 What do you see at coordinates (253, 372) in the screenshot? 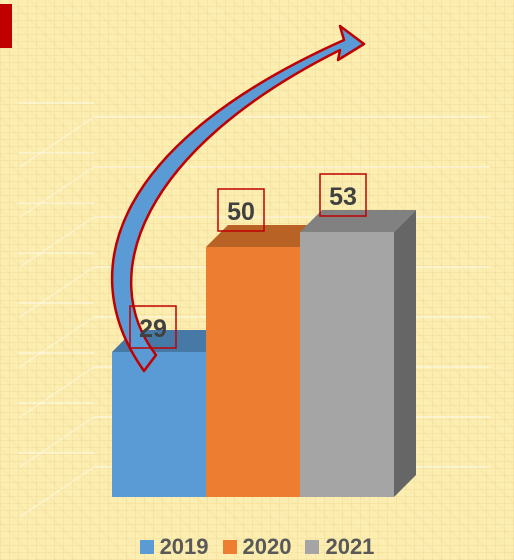
I see `bar-2020` at bounding box center [253, 372].